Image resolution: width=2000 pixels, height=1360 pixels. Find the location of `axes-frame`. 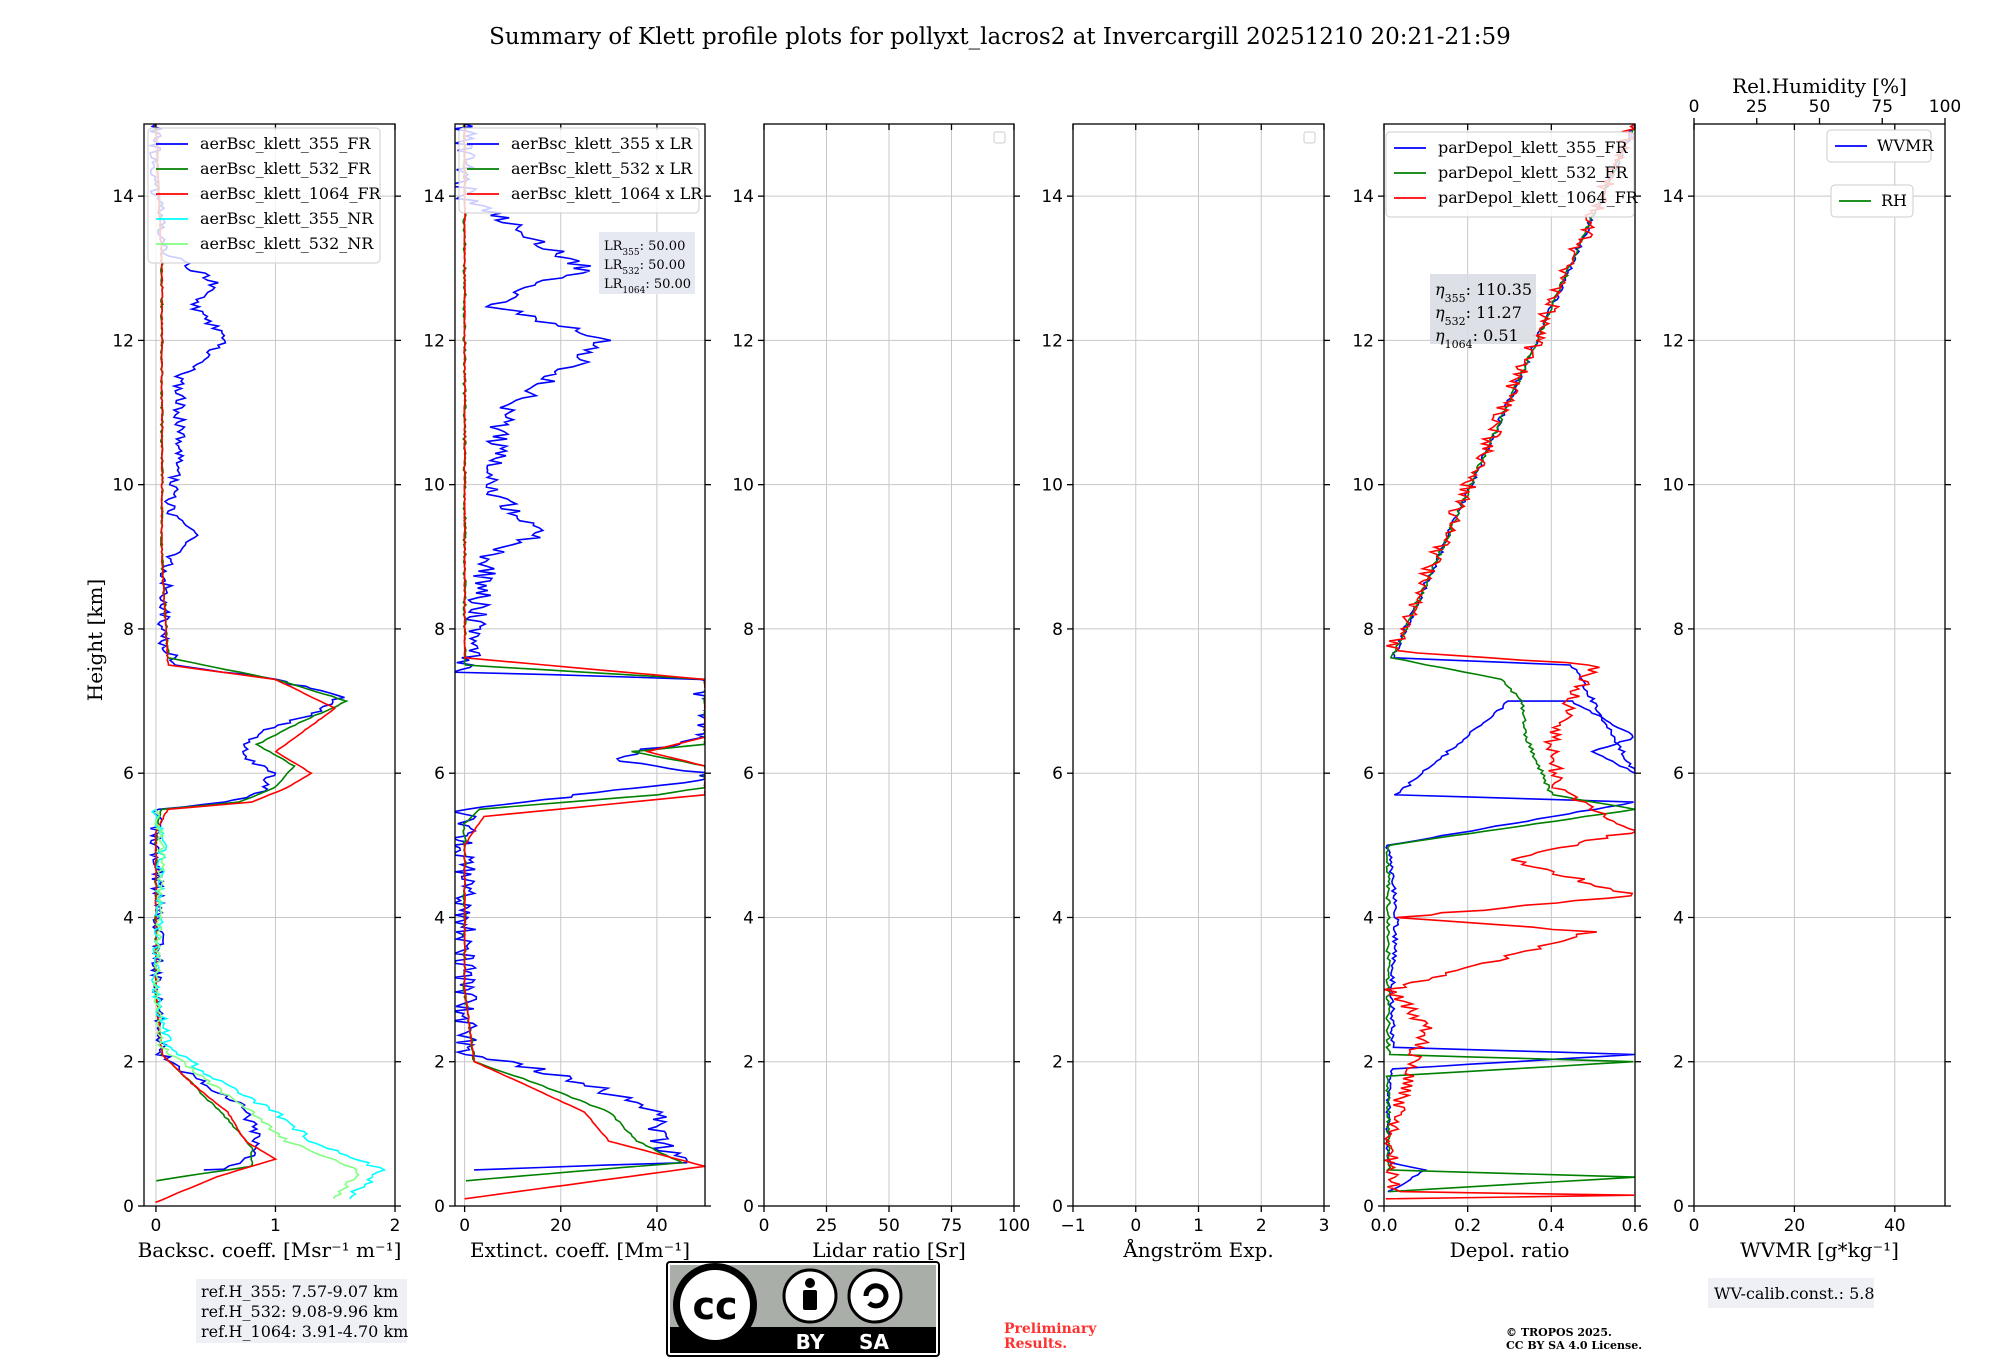

axes-frame is located at coordinates (1509, 665).